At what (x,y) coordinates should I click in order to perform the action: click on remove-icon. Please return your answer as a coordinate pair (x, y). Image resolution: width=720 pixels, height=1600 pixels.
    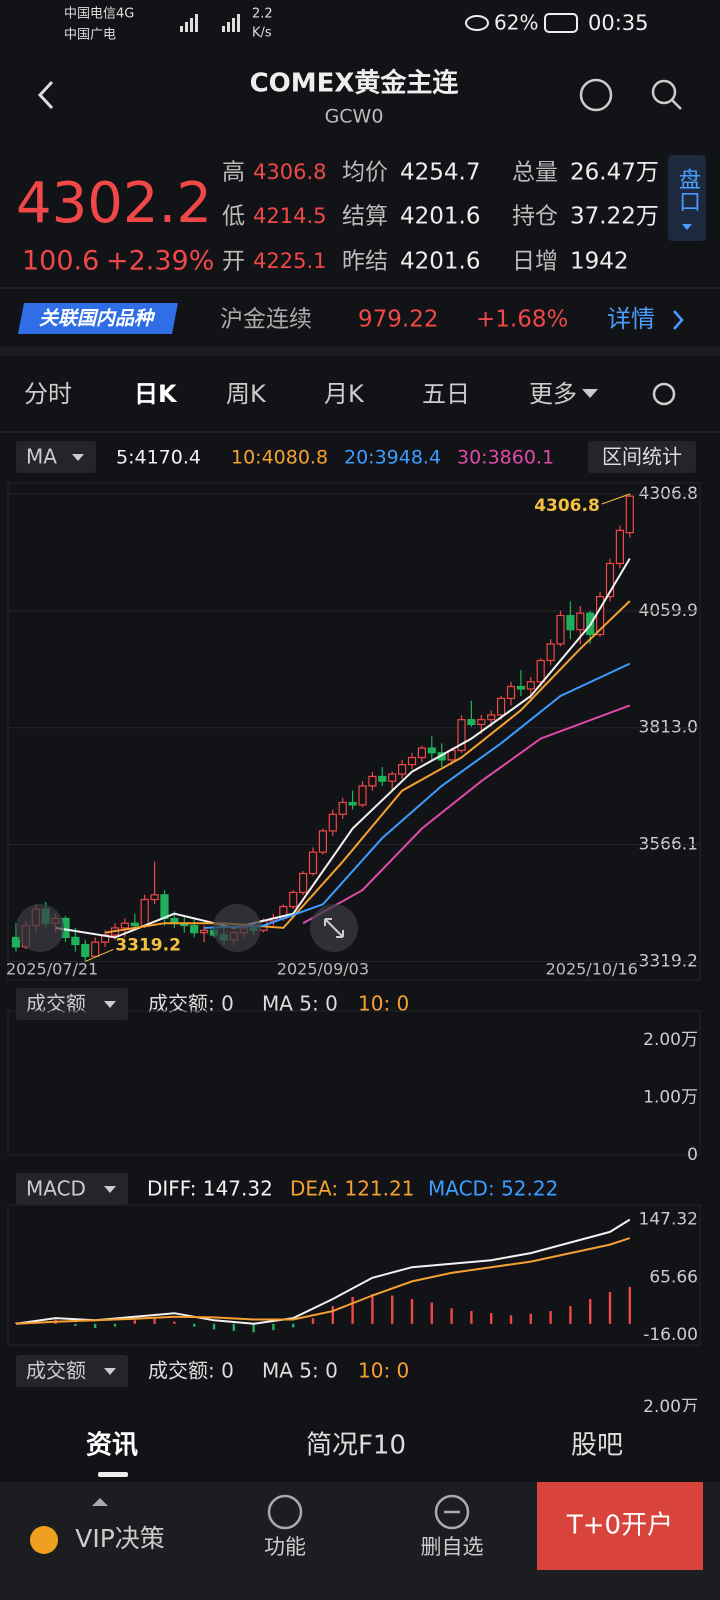
    Looking at the image, I should click on (452, 1512).